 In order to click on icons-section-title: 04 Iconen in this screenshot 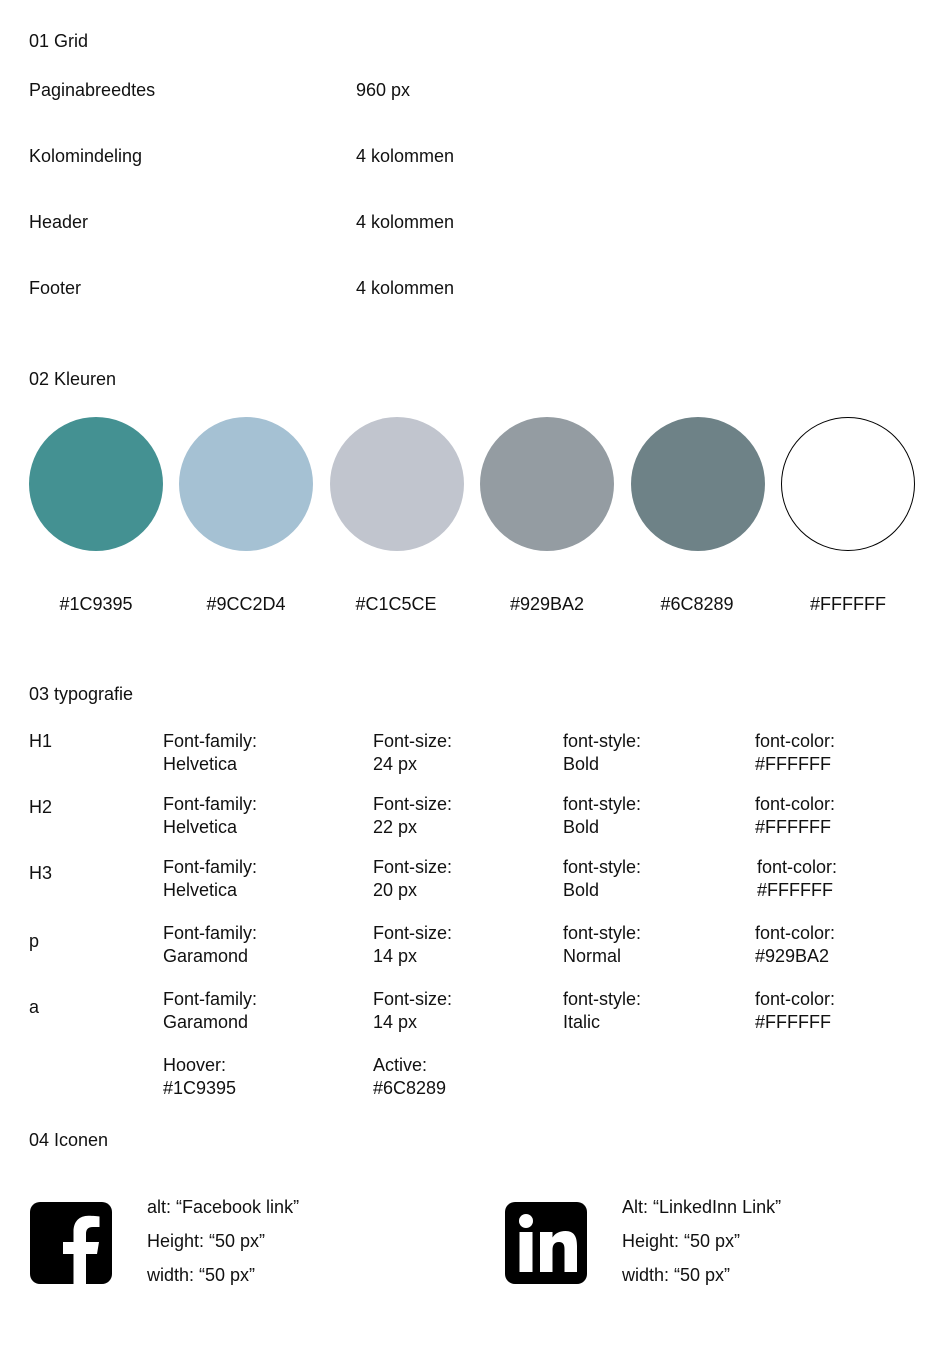, I will do `click(69, 1140)`.